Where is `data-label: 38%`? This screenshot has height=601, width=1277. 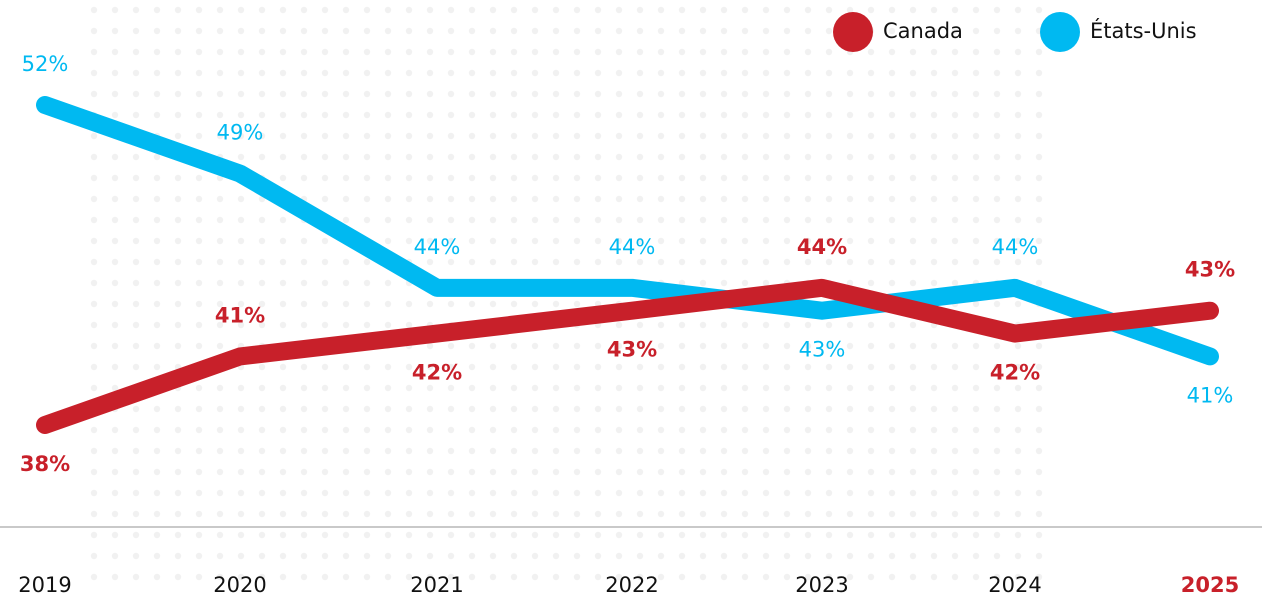
data-label: 38% is located at coordinates (45, 464).